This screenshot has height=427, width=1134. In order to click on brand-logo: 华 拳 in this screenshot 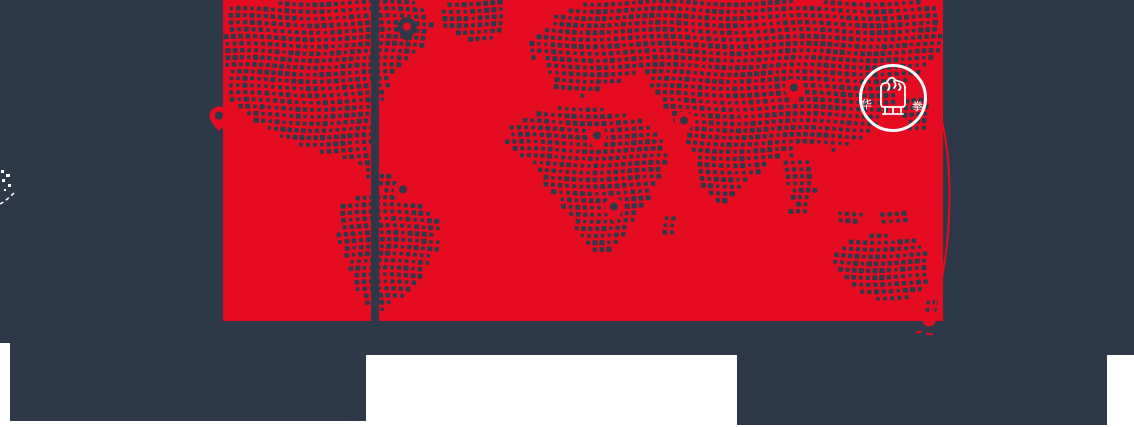, I will do `click(893, 98)`.